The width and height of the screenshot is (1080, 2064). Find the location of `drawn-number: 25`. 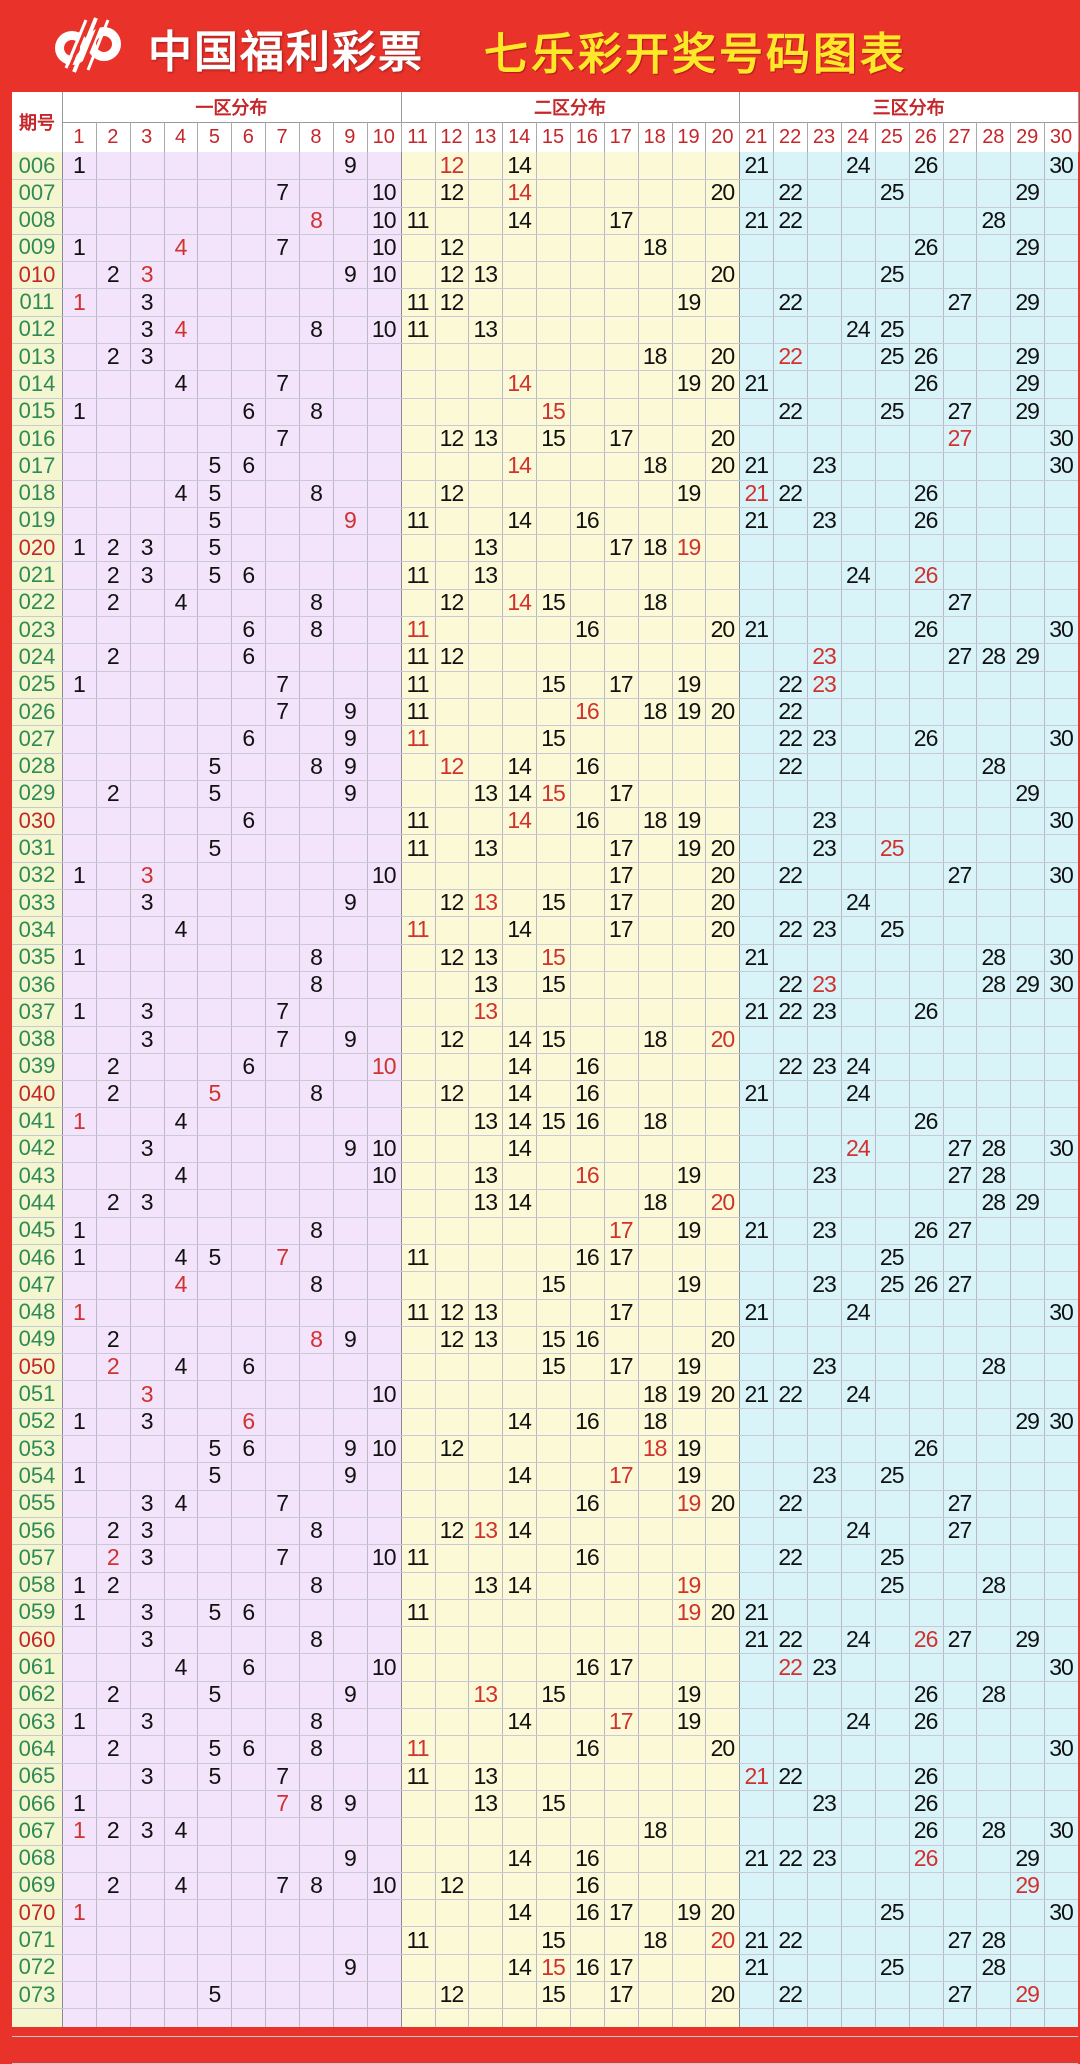

drawn-number: 25 is located at coordinates (892, 410).